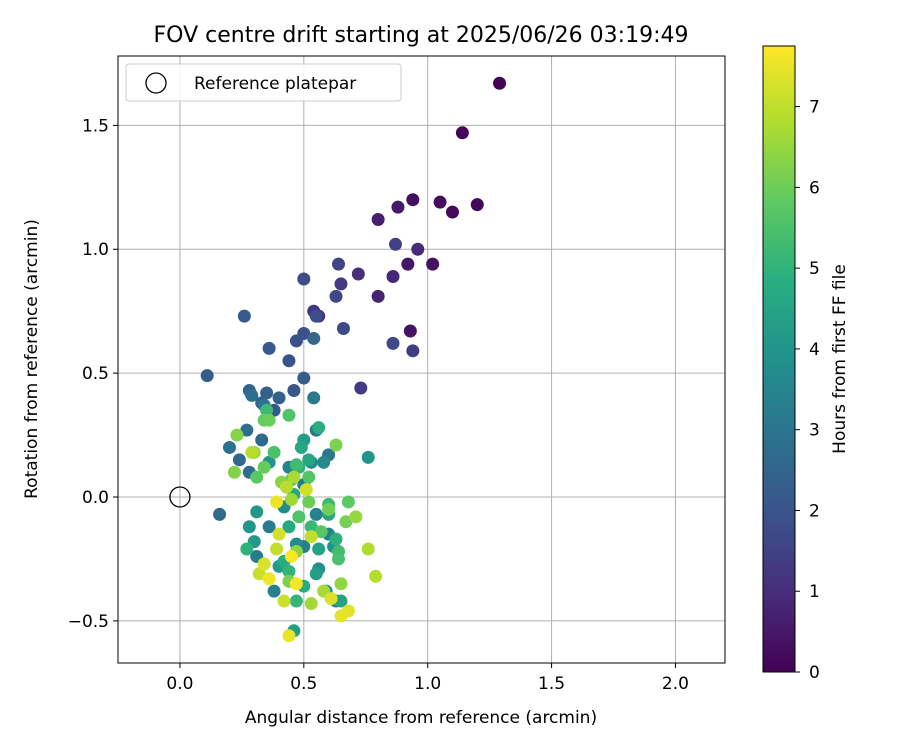  What do you see at coordinates (840, 359) in the screenshot?
I see `colorbar-label: Hours from first FF file` at bounding box center [840, 359].